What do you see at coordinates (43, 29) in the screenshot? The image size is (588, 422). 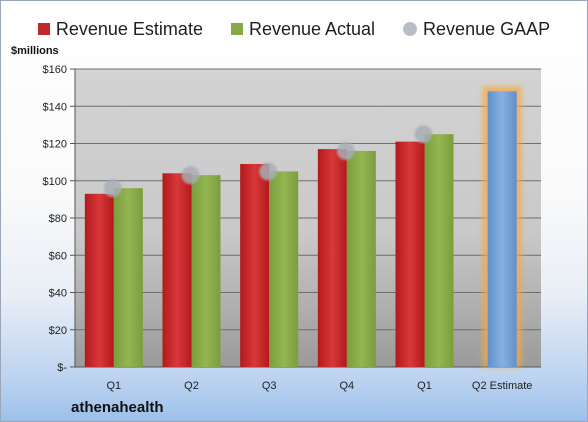 I see `legend-swatch-revenue-estimate` at bounding box center [43, 29].